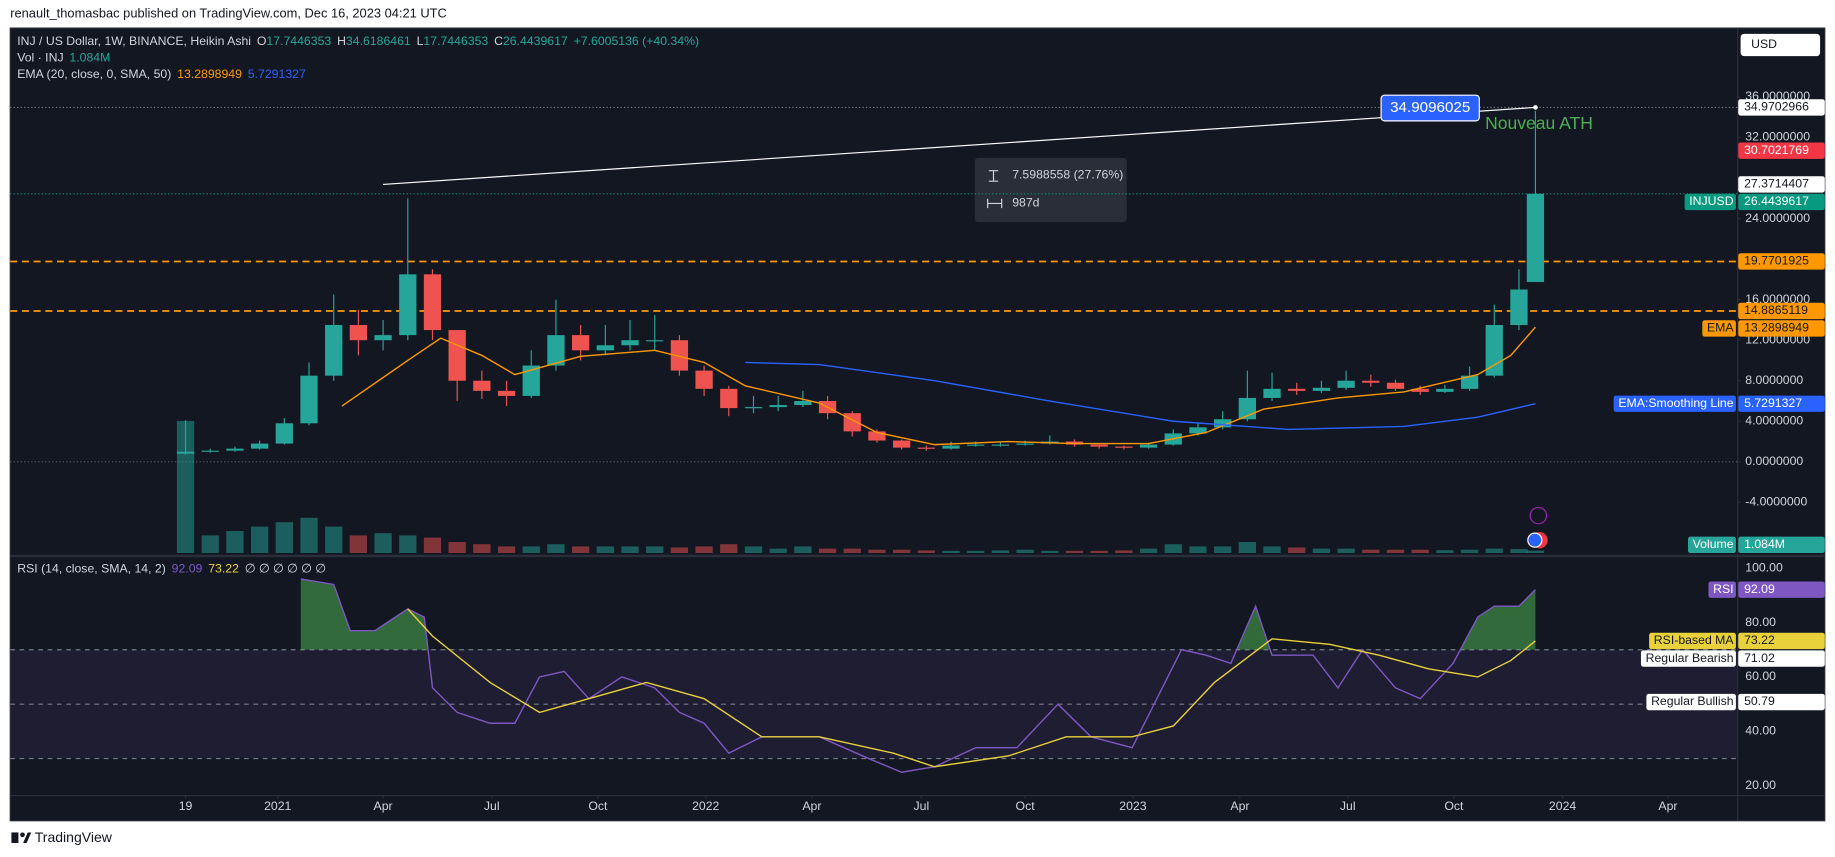 This screenshot has width=1835, height=857. What do you see at coordinates (1774, 421) in the screenshot?
I see `y-tick-label: 4.0000000` at bounding box center [1774, 421].